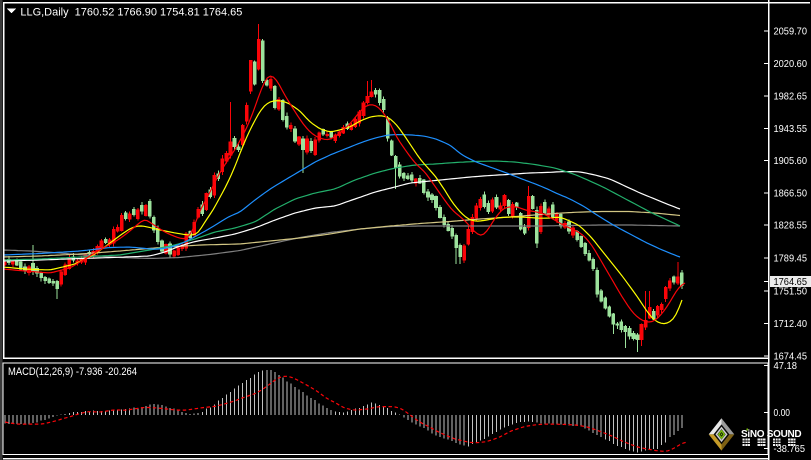 This screenshot has height=460, width=811. I want to click on svg-text: 0.00, so click(782, 413).